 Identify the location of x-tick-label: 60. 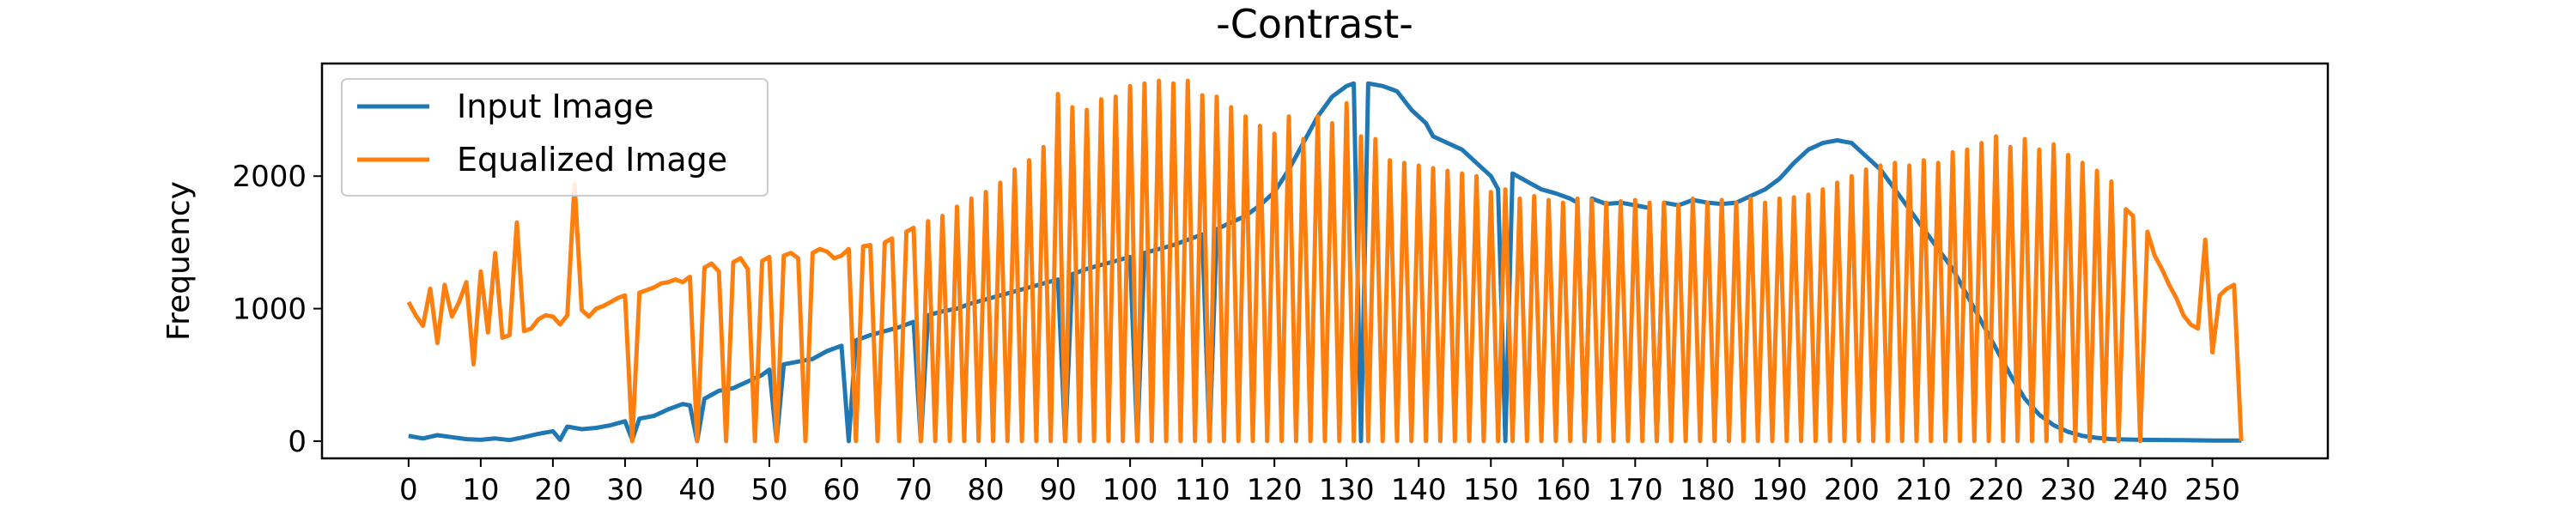
(841, 490).